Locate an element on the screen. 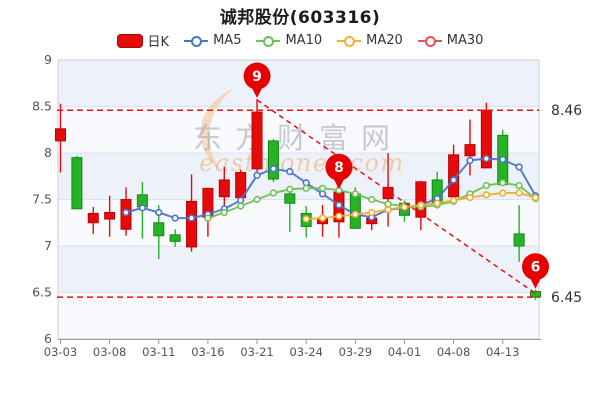 The width and height of the screenshot is (600, 400). watermark-cn-text: 东方财富网 is located at coordinates (298, 138).